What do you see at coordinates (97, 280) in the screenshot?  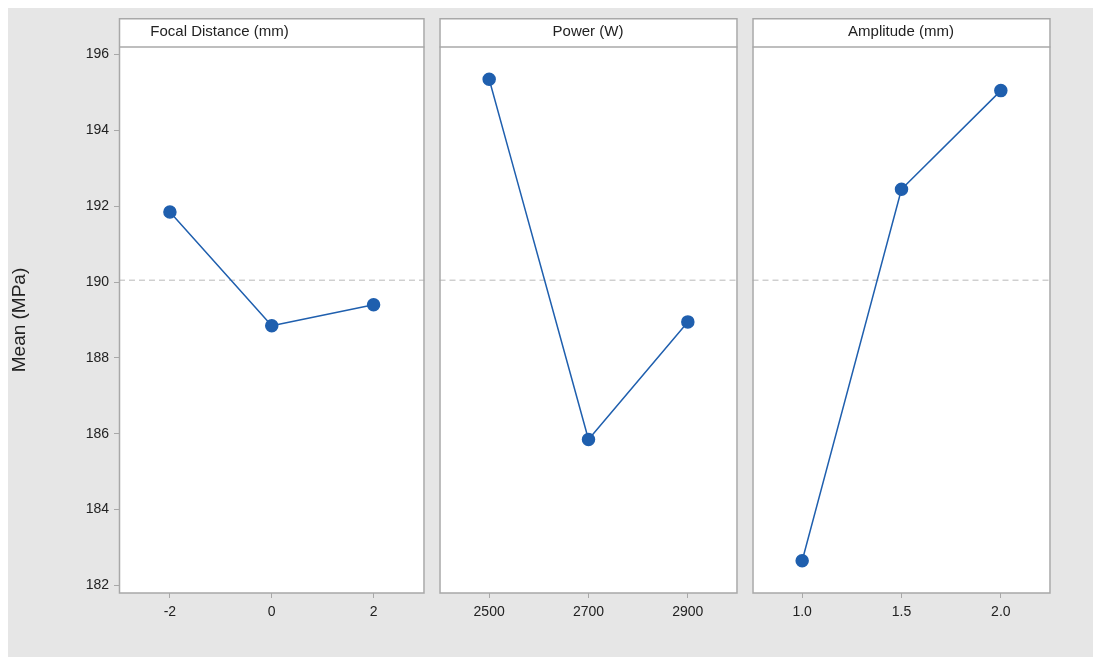 I see `y-tick-label: 190` at bounding box center [97, 280].